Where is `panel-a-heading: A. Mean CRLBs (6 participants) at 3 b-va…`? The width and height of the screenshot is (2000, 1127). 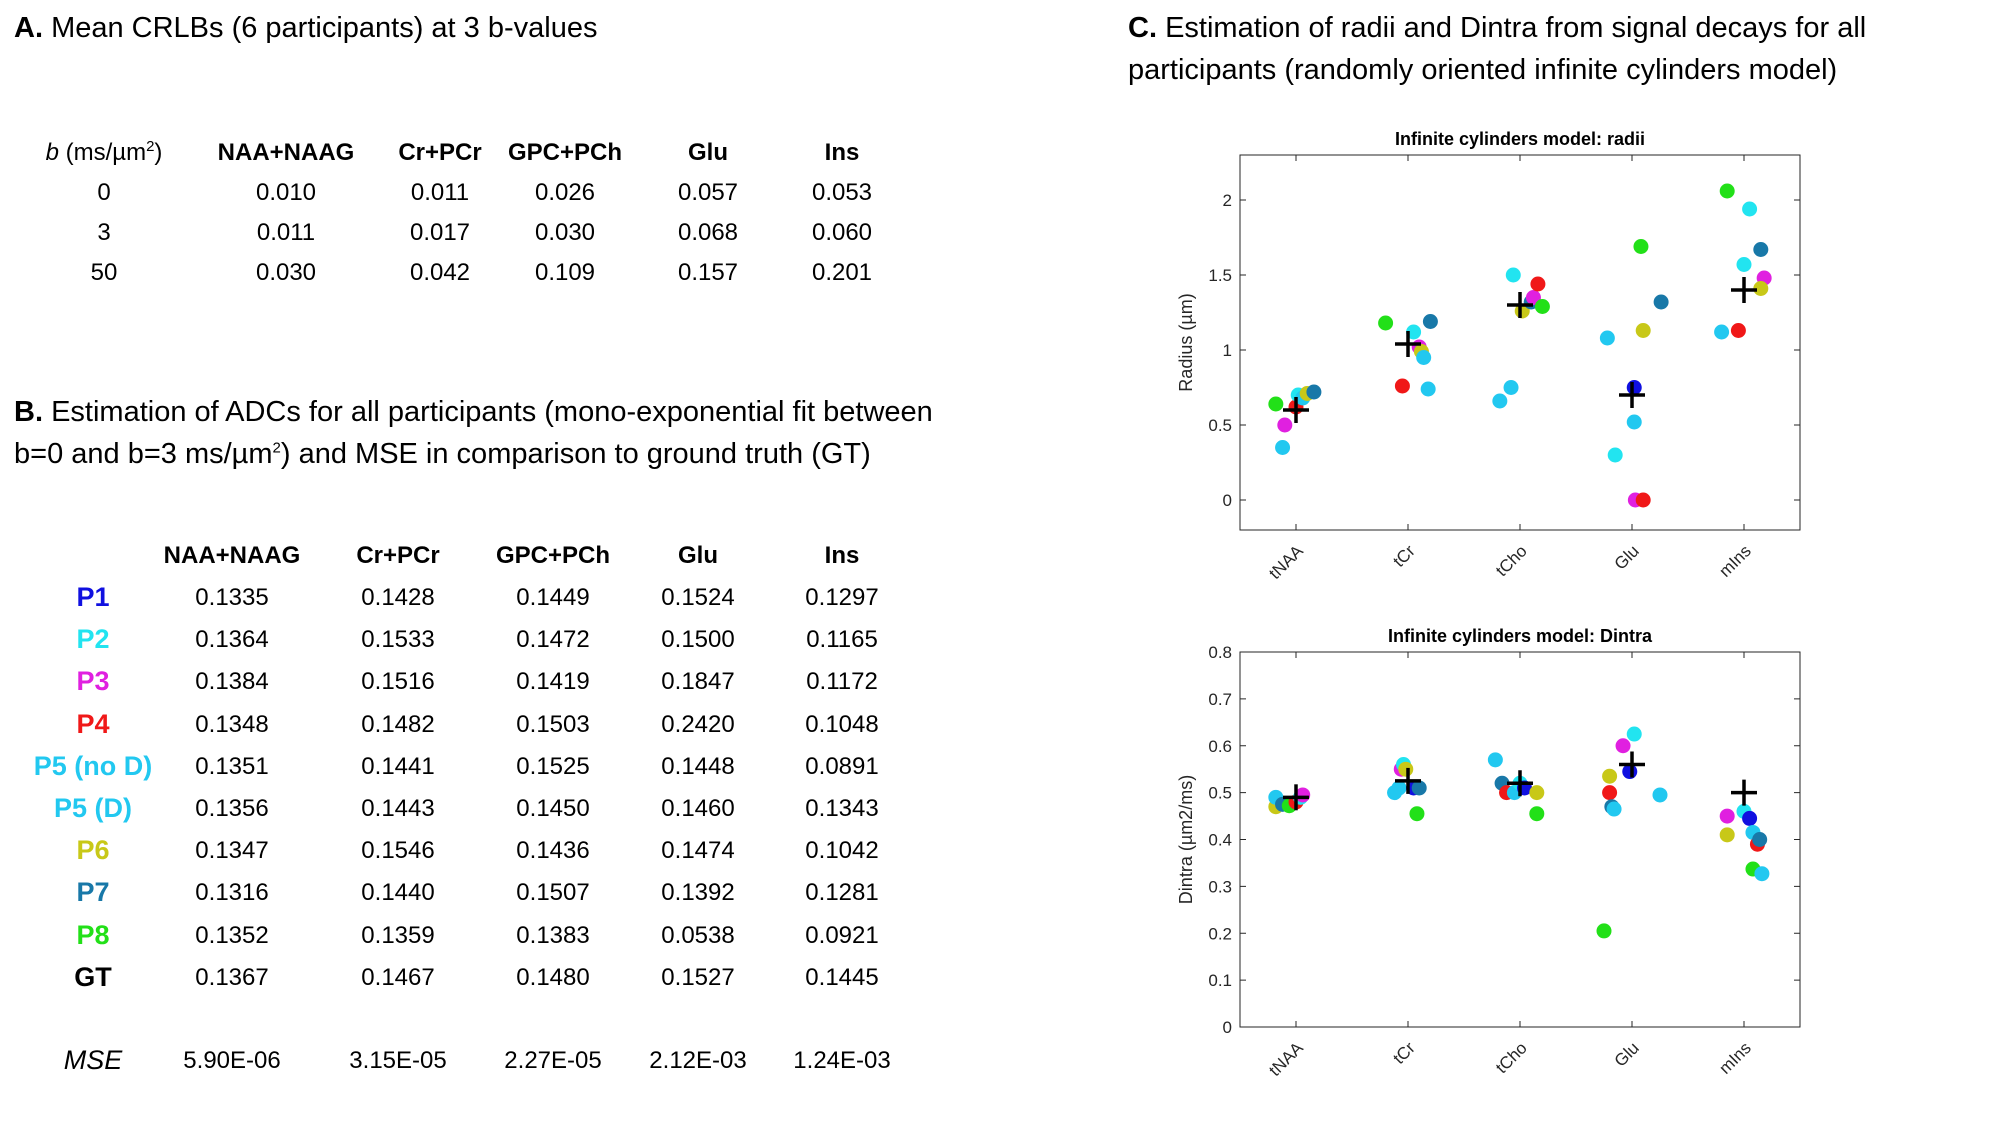
panel-a-heading: A. Mean CRLBs (6 participants) at 3 b-va… is located at coordinates (305, 28).